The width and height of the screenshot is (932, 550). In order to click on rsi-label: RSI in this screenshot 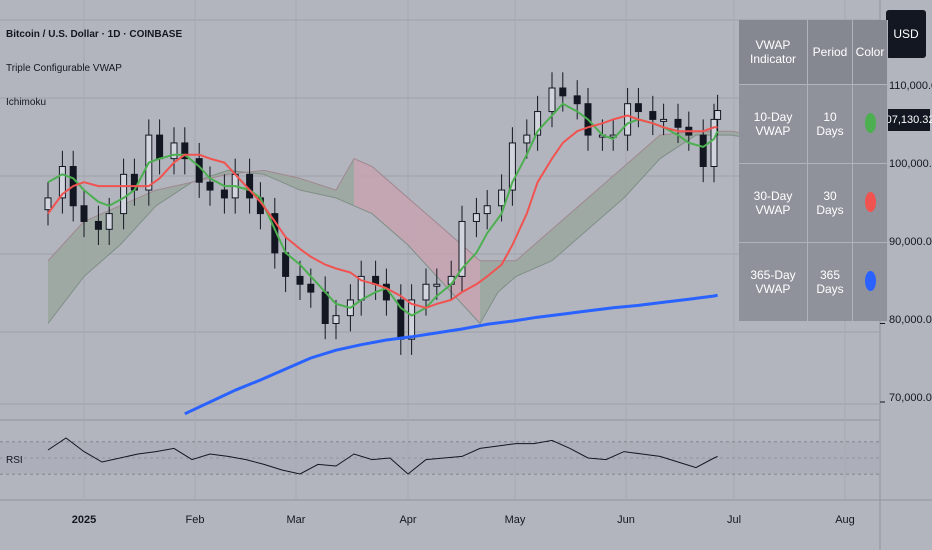, I will do `click(14, 460)`.